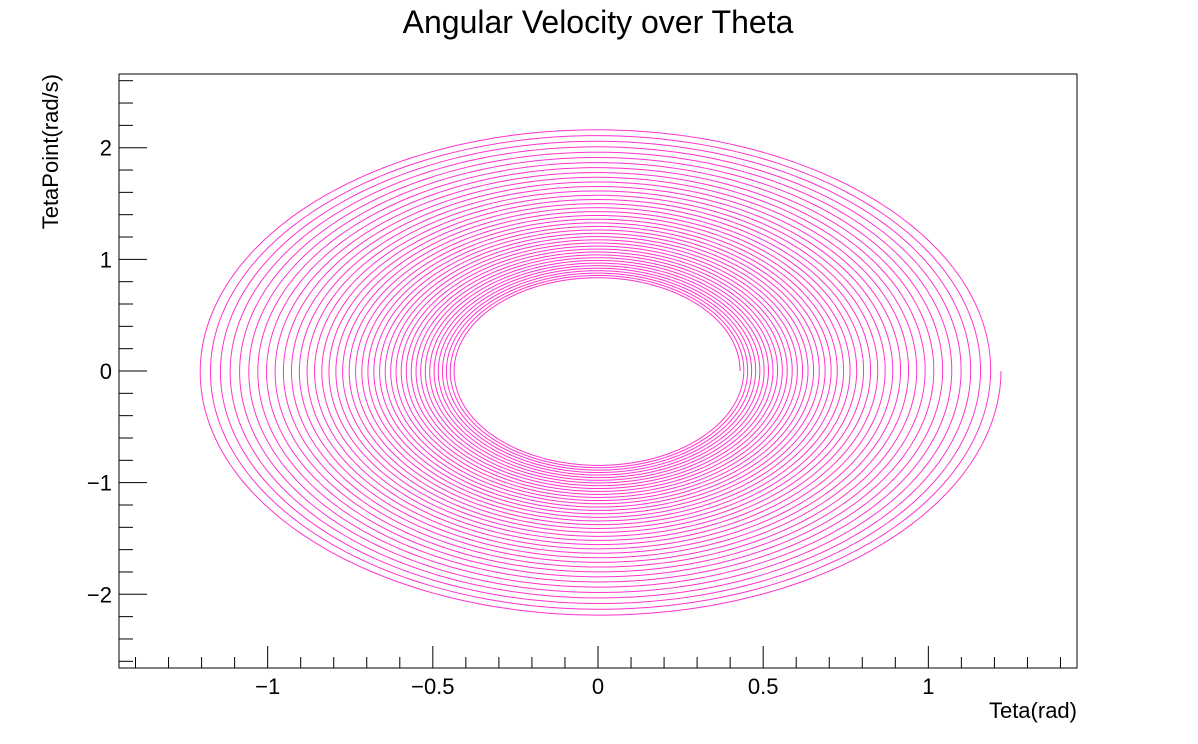  I want to click on x-tick-label: −0.5, so click(432, 686).